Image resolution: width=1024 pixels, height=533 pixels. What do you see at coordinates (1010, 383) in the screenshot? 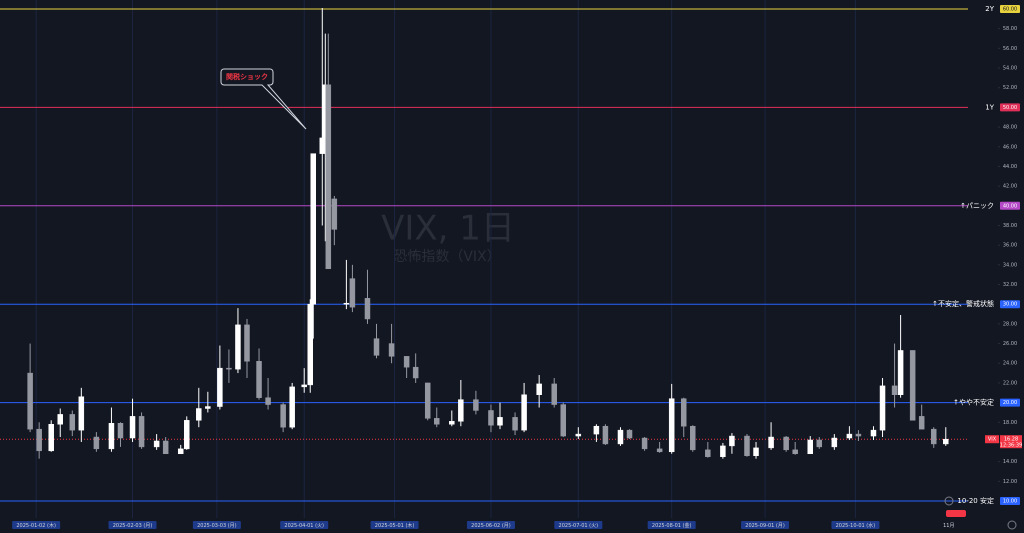
I see `y-tick-label: 22.00` at bounding box center [1010, 383].